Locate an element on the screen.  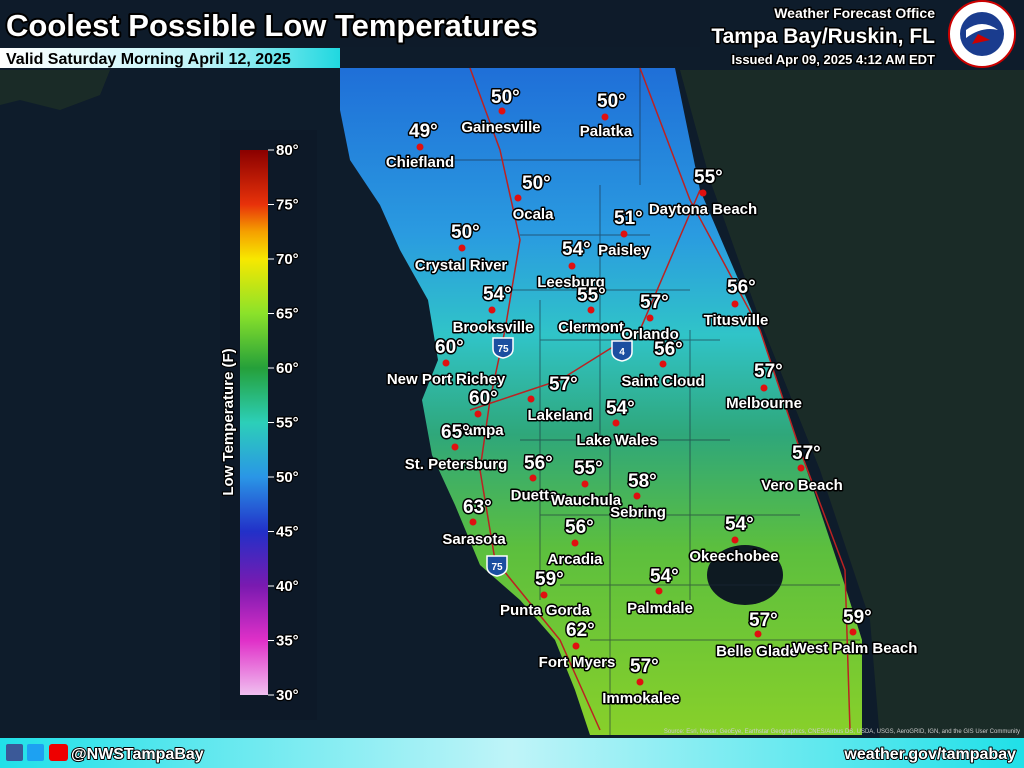
interstate-shield is located at coordinates (497, 566).